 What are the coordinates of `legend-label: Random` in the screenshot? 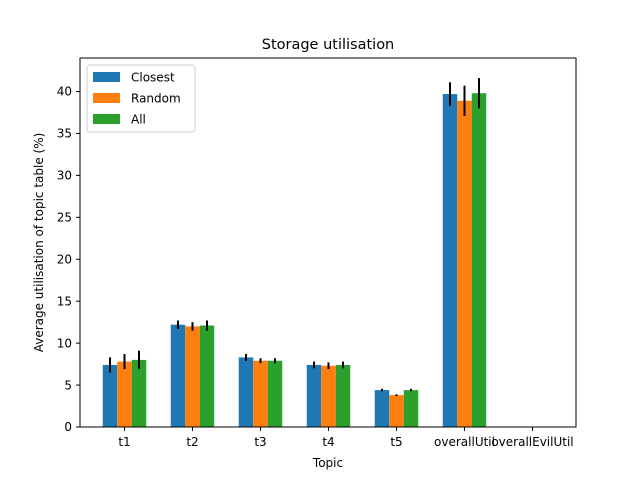 It's located at (156, 99).